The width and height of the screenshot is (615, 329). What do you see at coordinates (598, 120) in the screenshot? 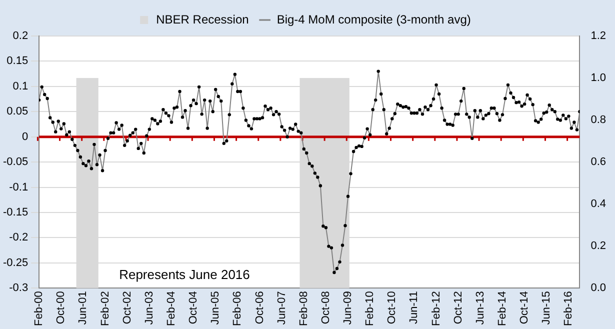
I see `y2-tick-label: 0.8` at bounding box center [598, 120].